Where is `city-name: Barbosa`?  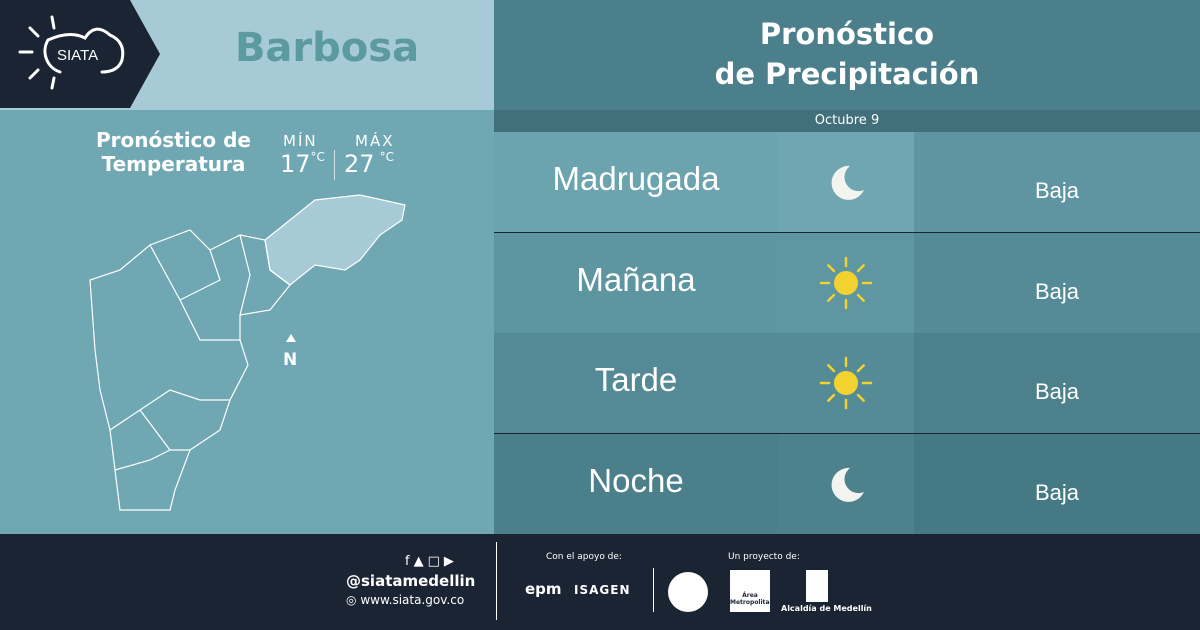
city-name: Barbosa is located at coordinates (327, 48).